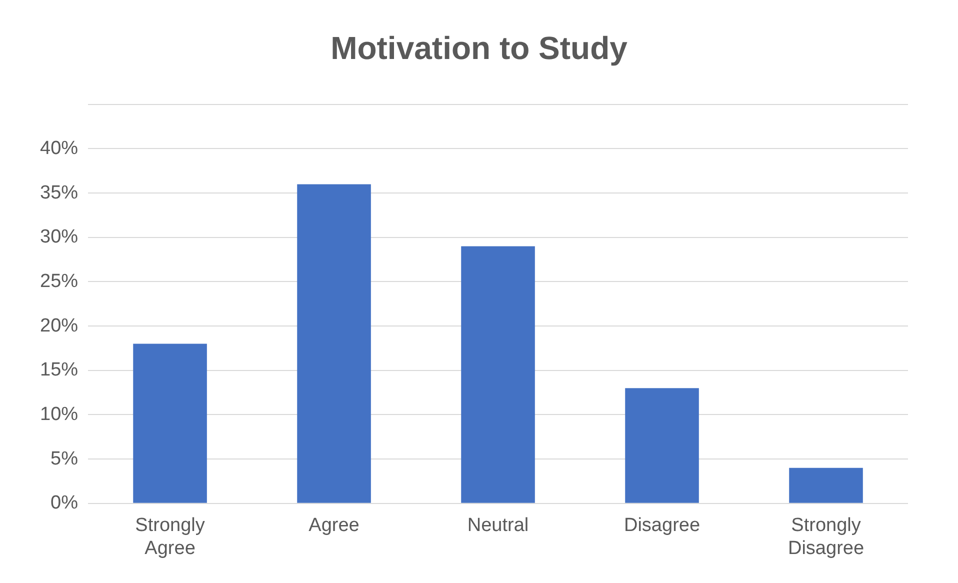 Image resolution: width=958 pixels, height=583 pixels. I want to click on y-tick-label: 15%, so click(59, 370).